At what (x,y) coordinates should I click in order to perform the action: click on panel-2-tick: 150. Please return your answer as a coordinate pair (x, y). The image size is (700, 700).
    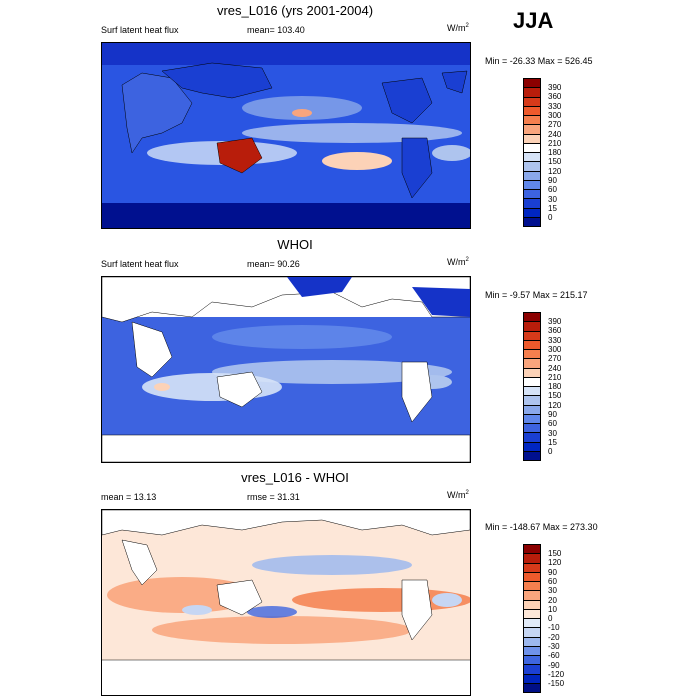
    Looking at the image, I should click on (555, 396).